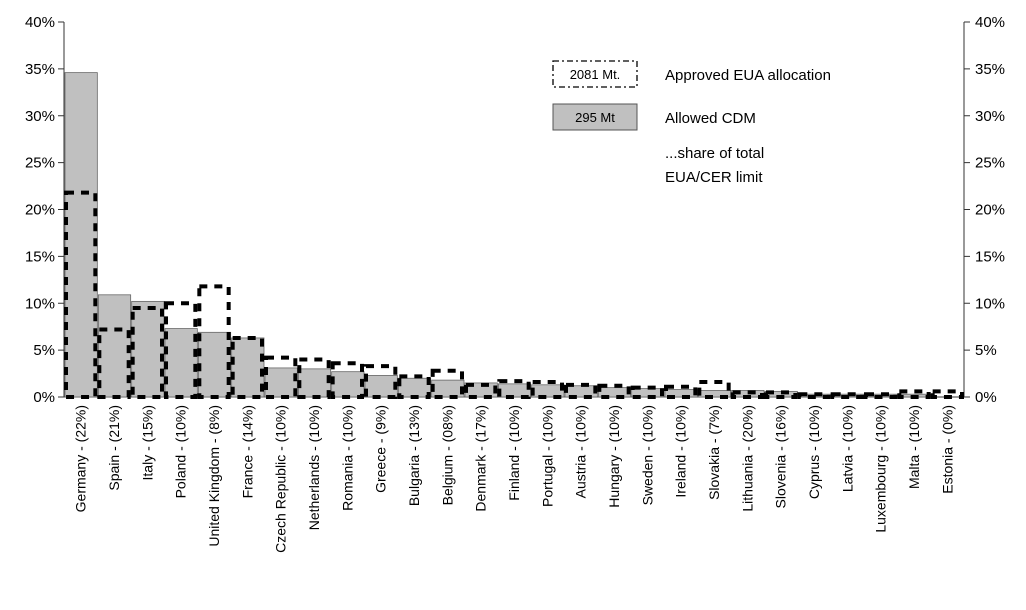 This screenshot has width=1026, height=610. I want to click on y-tick-label-right: 40%, so click(990, 22).